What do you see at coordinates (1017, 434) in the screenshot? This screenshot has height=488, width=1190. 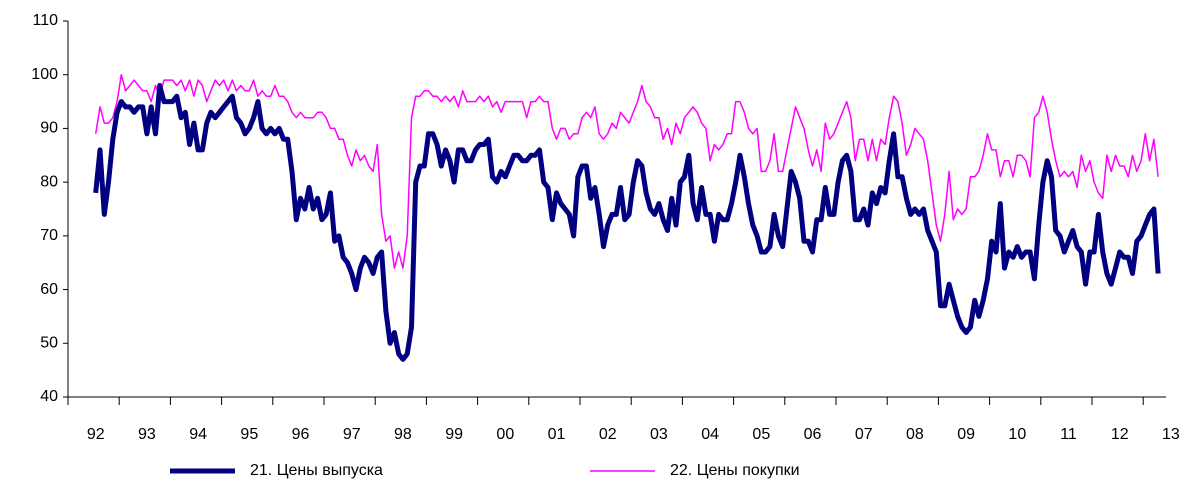 I see `x-tick-label: 10` at bounding box center [1017, 434].